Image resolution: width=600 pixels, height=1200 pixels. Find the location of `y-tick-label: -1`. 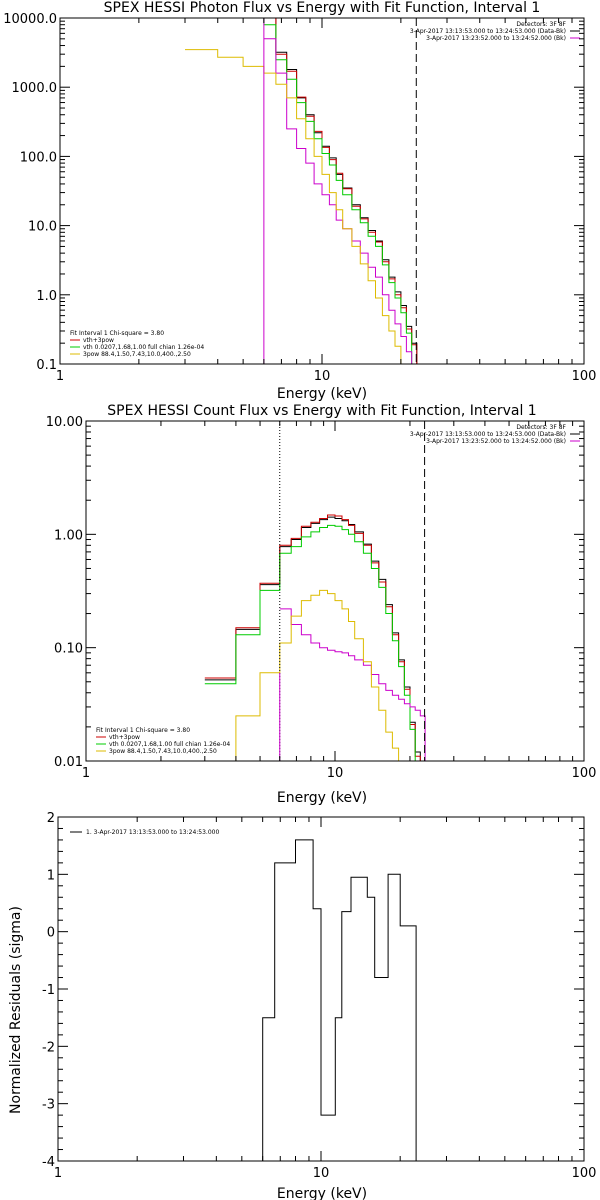

y-tick-label: -1 is located at coordinates (48, 990).